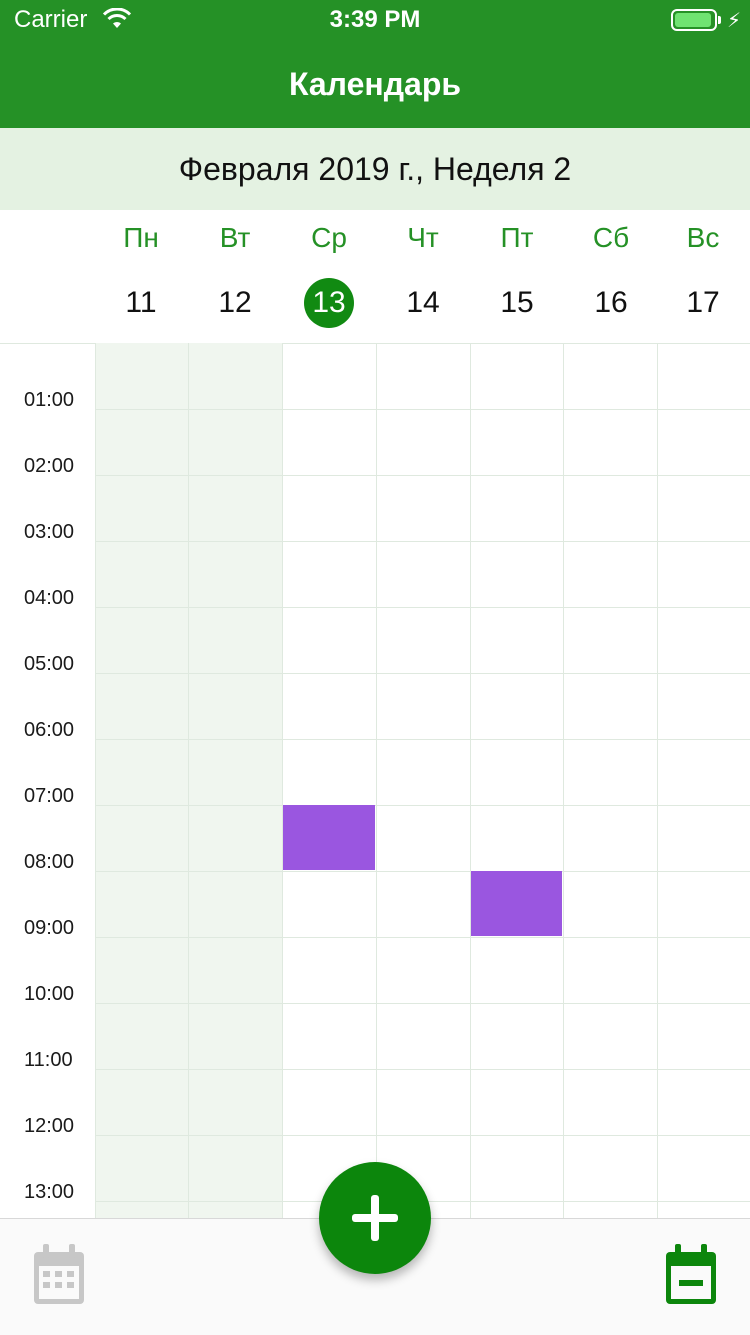 The width and height of the screenshot is (750, 1335). I want to click on hour-label: 03:00, so click(49, 532).